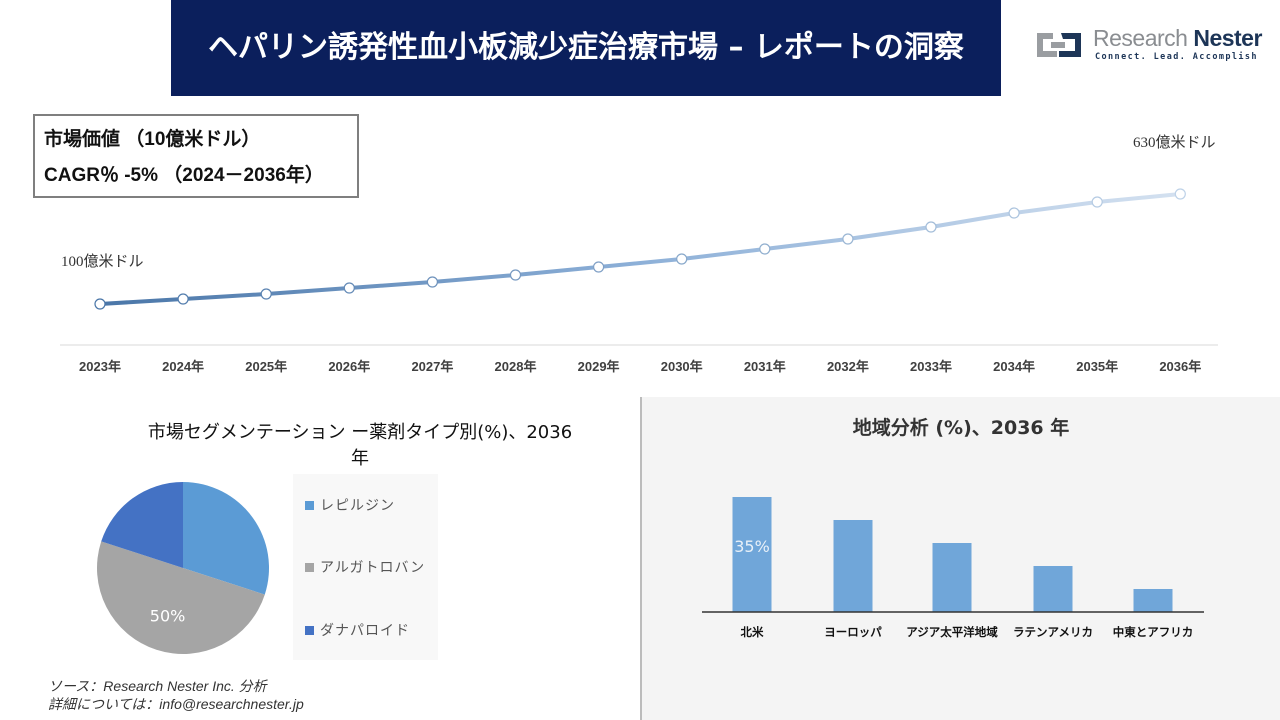 The height and width of the screenshot is (720, 1280). I want to click on market-value-label: 市場価値 （10億米ドル）, so click(152, 139).